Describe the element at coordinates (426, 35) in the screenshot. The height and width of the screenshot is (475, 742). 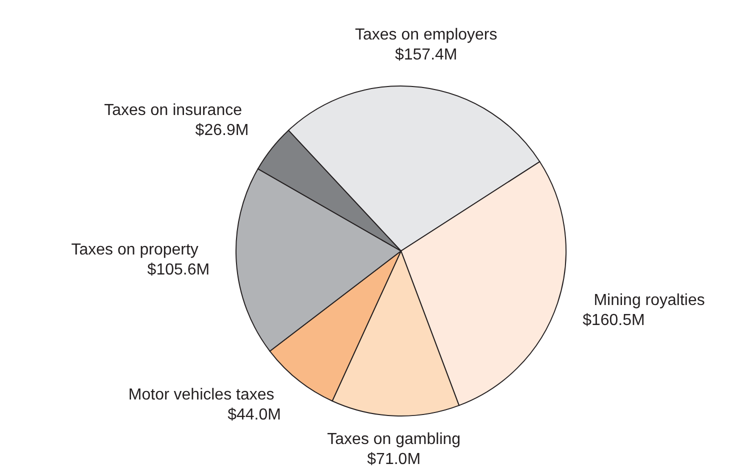
I see `slice-label: Taxes on employers` at that location.